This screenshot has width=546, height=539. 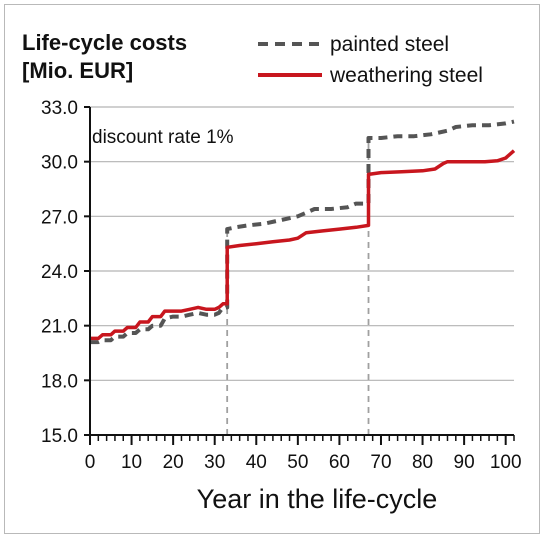 I want to click on y-axis-title-line-2: [Mio. EUR], so click(x=77, y=70).